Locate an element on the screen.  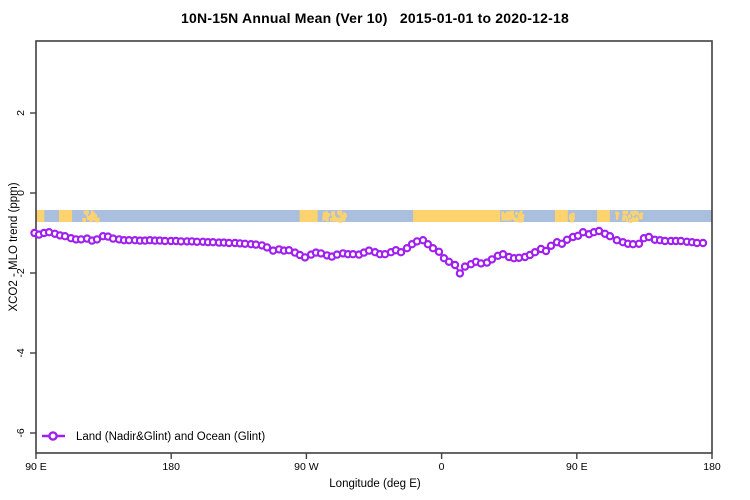
legend-label: Land (Nadir&Glint) and Ocean (Glint) is located at coordinates (170, 437).